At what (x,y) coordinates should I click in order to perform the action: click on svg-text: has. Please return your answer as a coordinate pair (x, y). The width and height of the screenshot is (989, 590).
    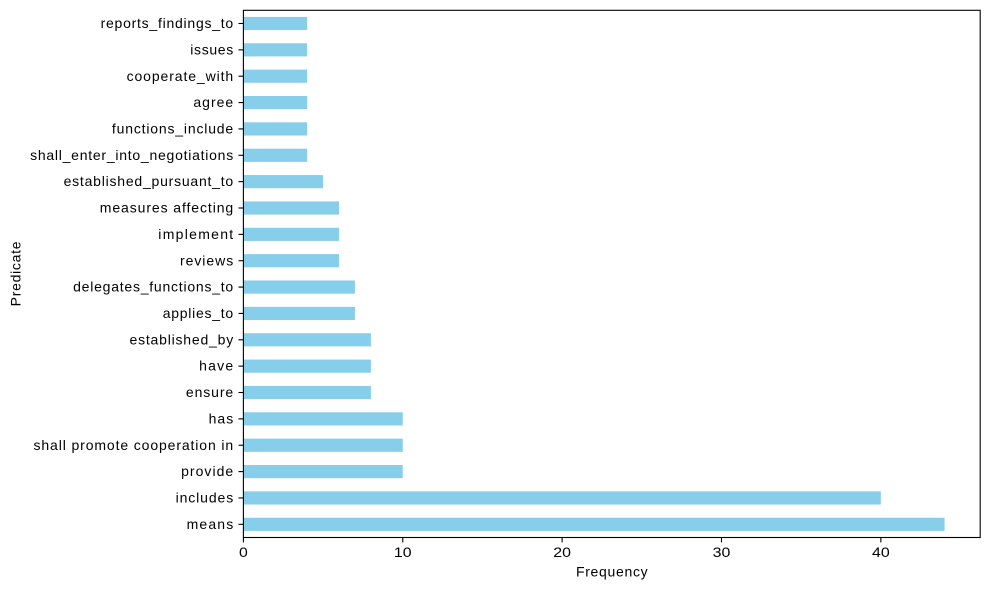
    Looking at the image, I should click on (221, 418).